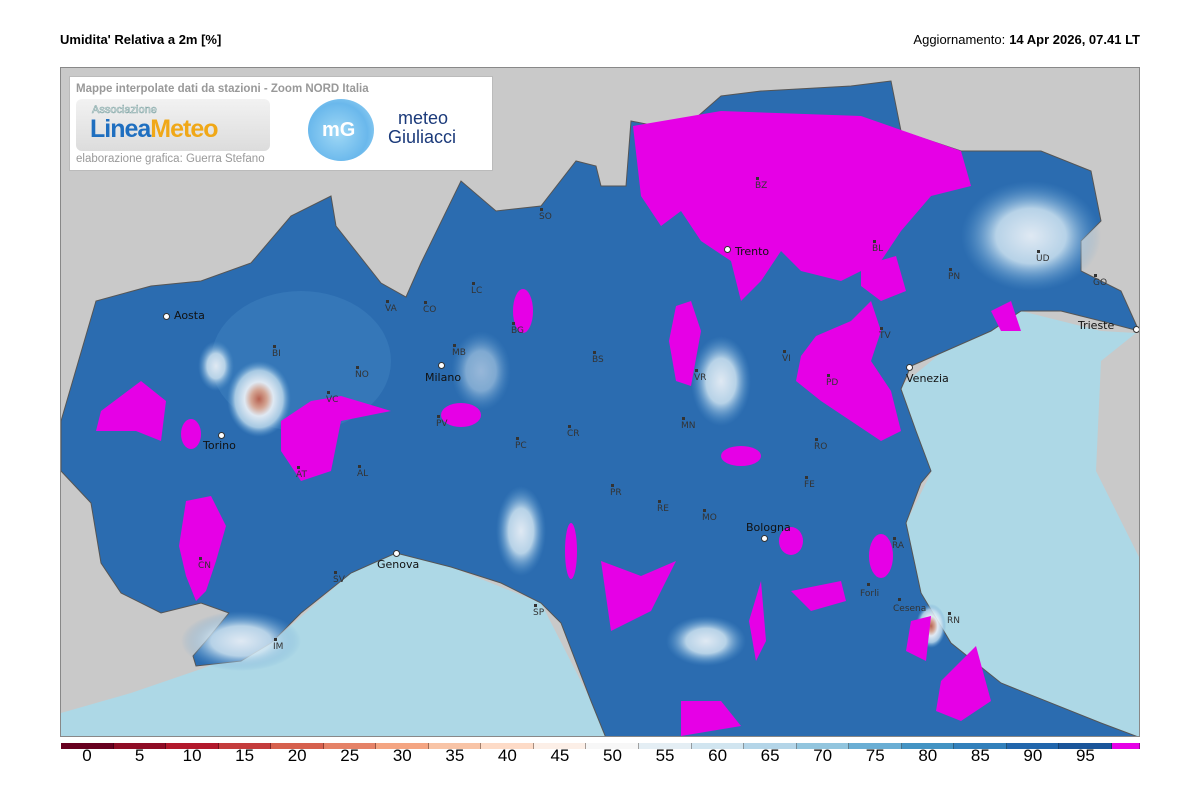 This screenshot has height=790, width=1200. What do you see at coordinates (332, 400) in the screenshot?
I see `province-label-vc: VC` at bounding box center [332, 400].